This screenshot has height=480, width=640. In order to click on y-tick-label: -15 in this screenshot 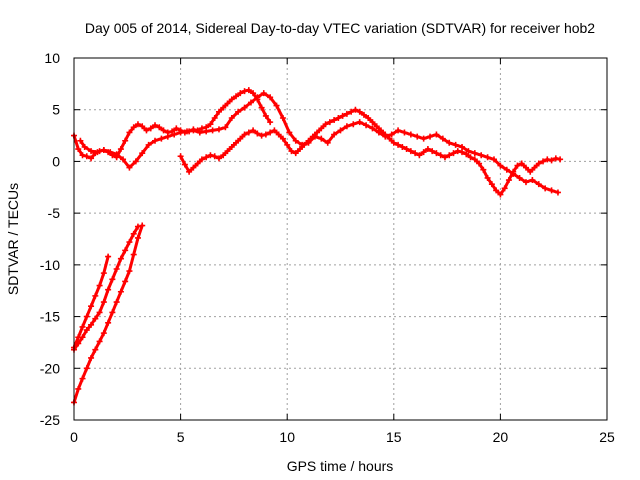, I will do `click(50, 317)`.